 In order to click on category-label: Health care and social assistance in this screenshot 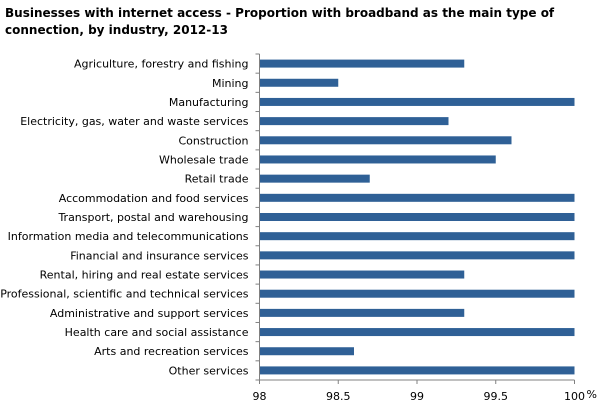, I will do `click(157, 332)`.